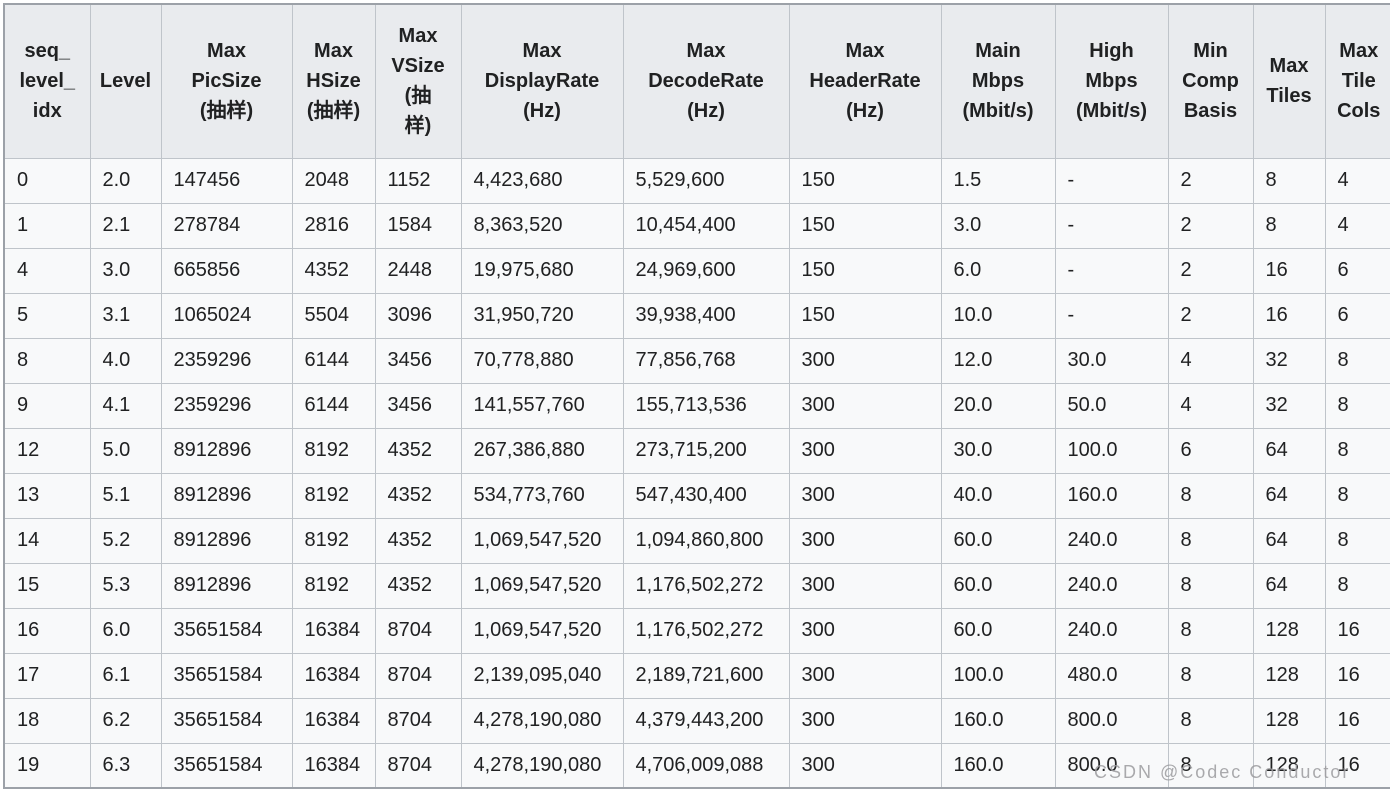 This screenshot has width=1390, height=793. Describe the element at coordinates (542, 81) in the screenshot. I see `column-header-max_displayrate: Max DisplayRate (Hz)` at that location.